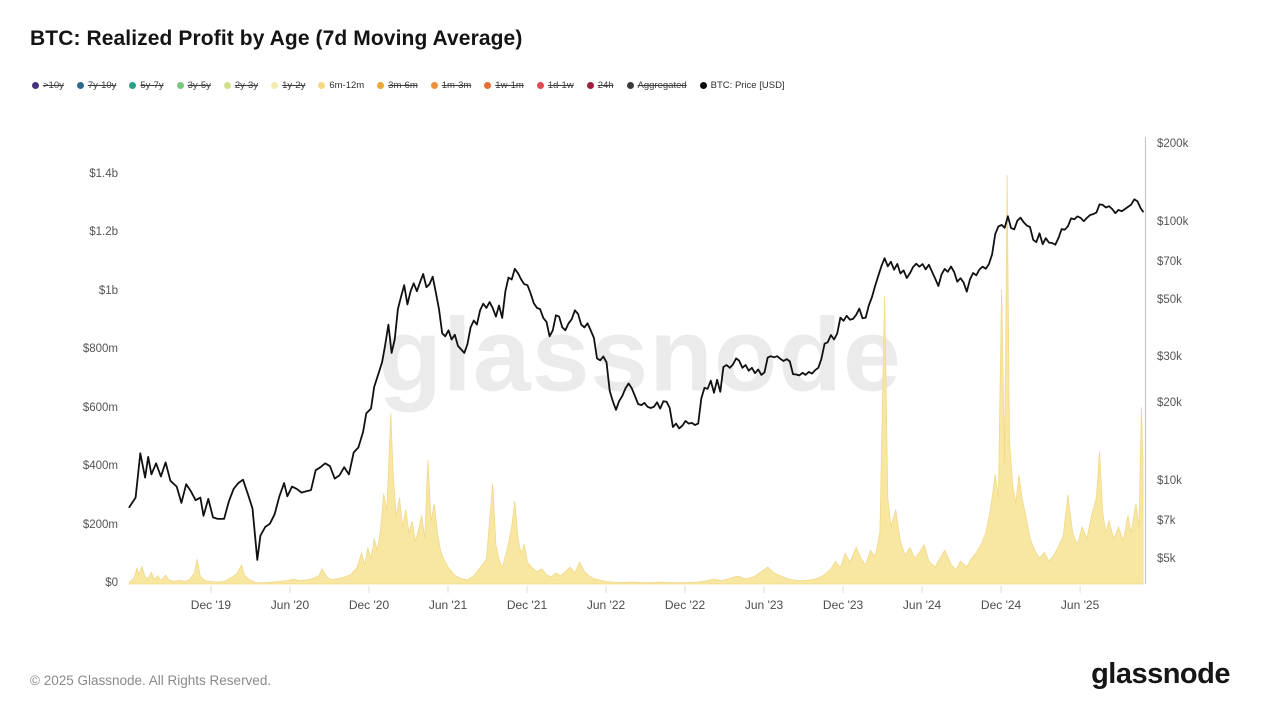 Image resolution: width=1280 pixels, height=720 pixels. I want to click on legend-item--10y: >10y, so click(48, 85).